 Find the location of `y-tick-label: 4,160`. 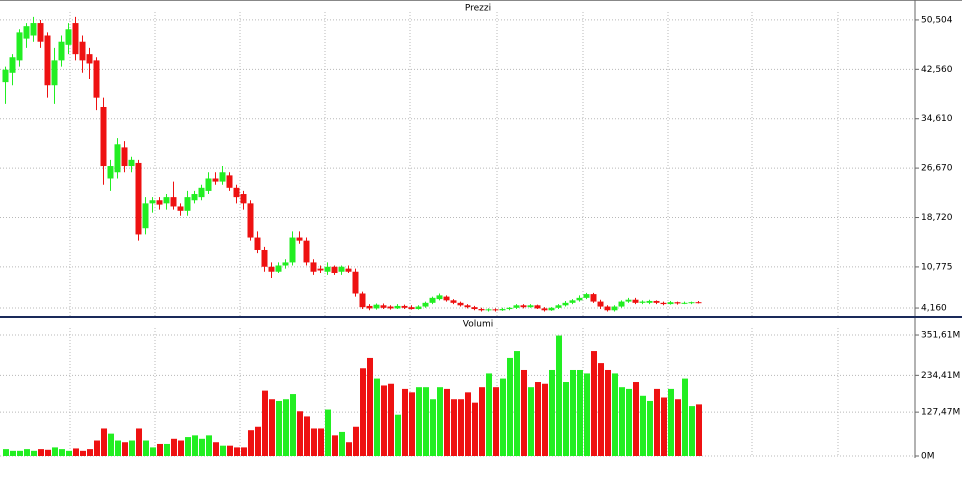

y-tick-label: 4,160 is located at coordinates (934, 309).